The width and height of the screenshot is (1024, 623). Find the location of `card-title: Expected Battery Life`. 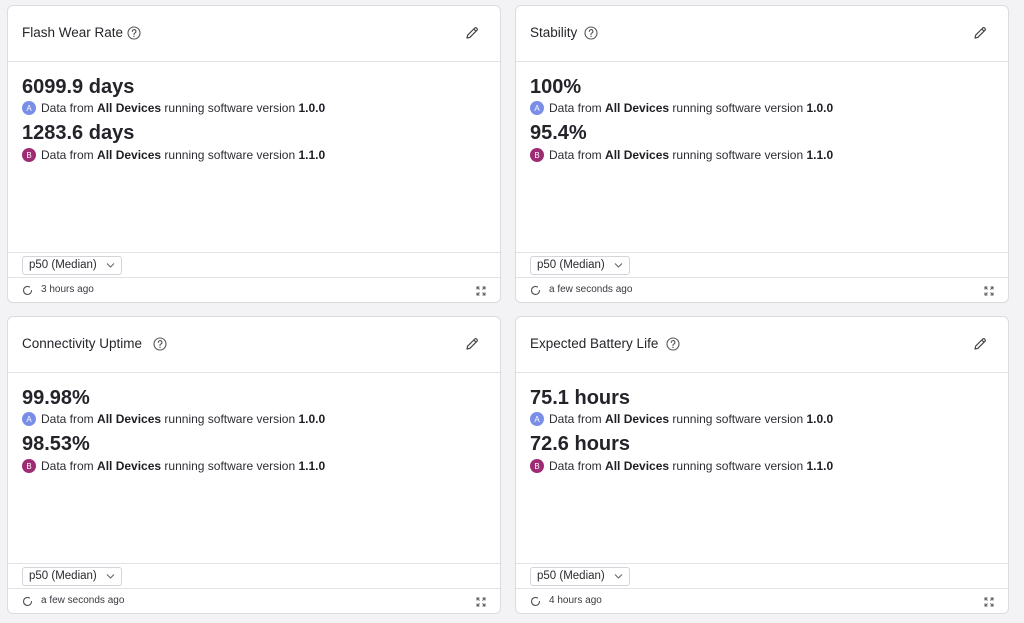

card-title: Expected Battery Life is located at coordinates (594, 343).